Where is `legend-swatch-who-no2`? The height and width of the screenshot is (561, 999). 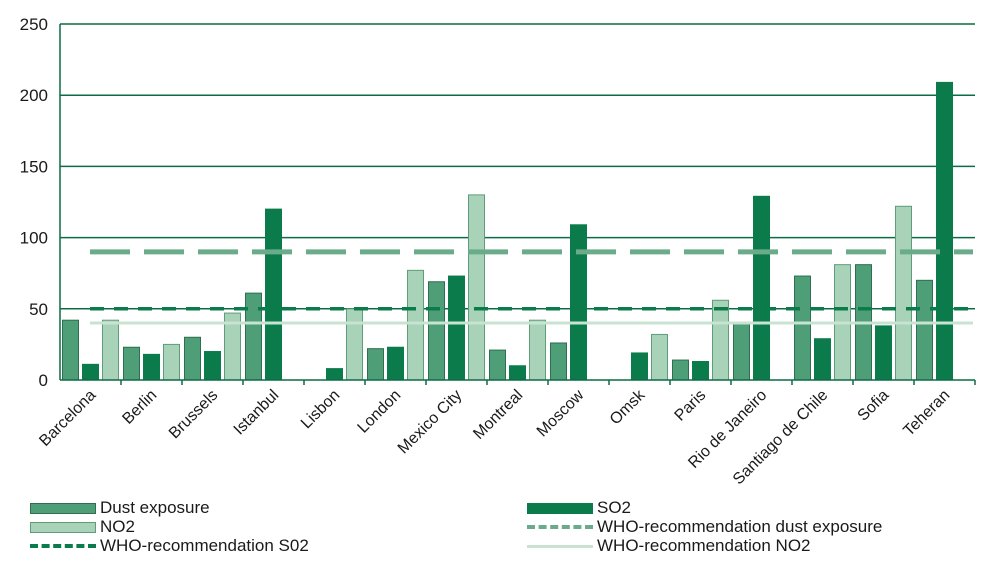
legend-swatch-who-no2 is located at coordinates (560, 546).